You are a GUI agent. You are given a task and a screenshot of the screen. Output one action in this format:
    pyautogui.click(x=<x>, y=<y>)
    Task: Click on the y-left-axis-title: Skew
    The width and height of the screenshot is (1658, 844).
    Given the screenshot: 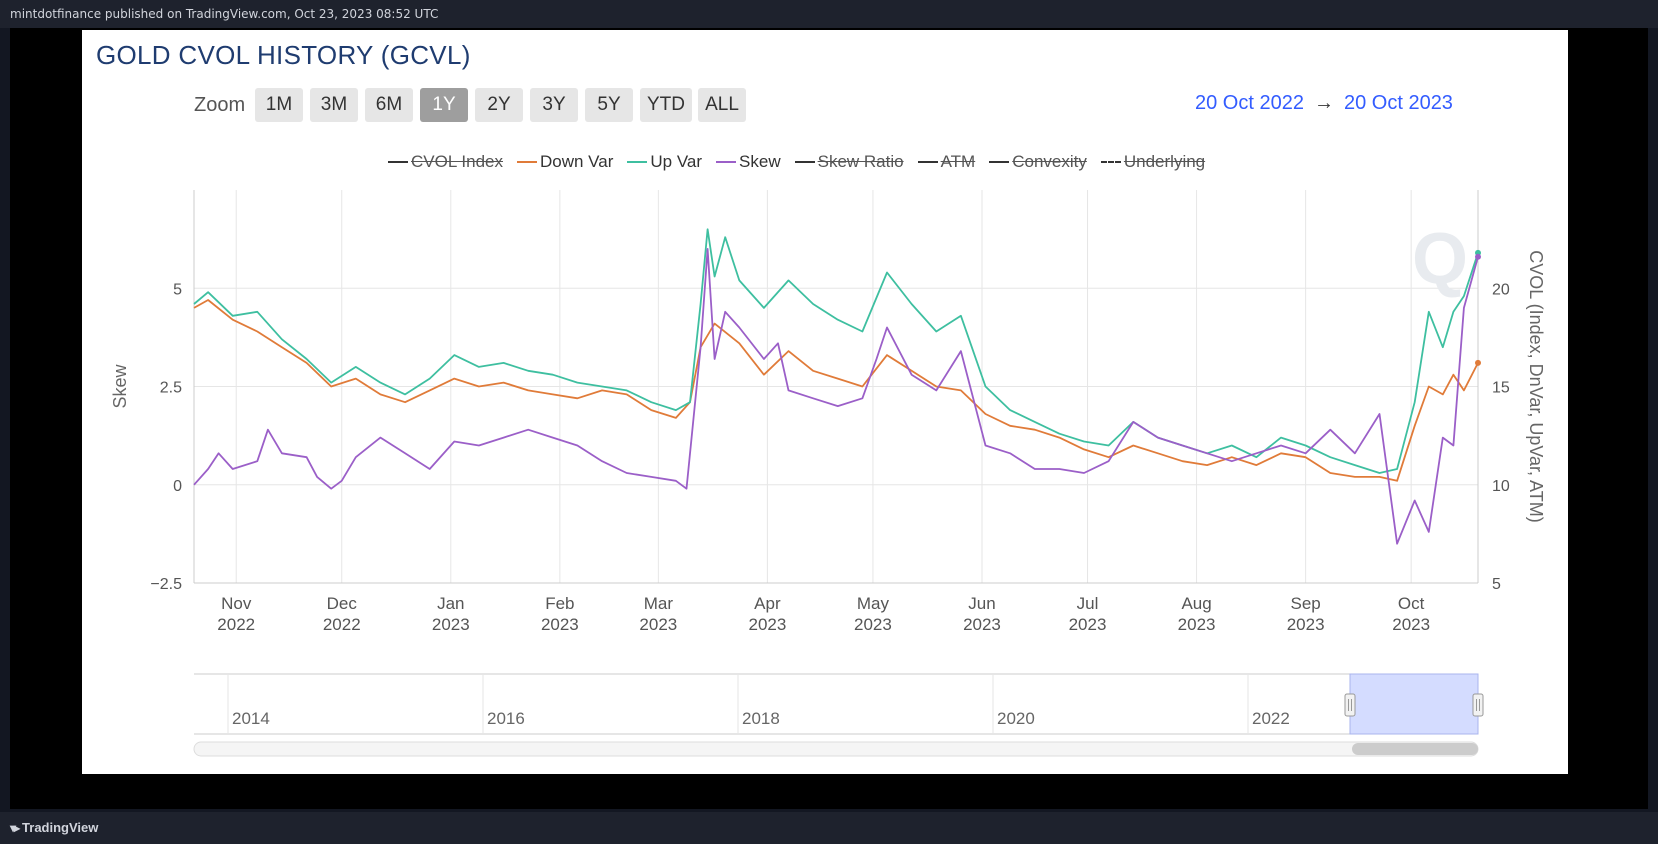 What is the action you would take?
    pyautogui.click(x=120, y=385)
    